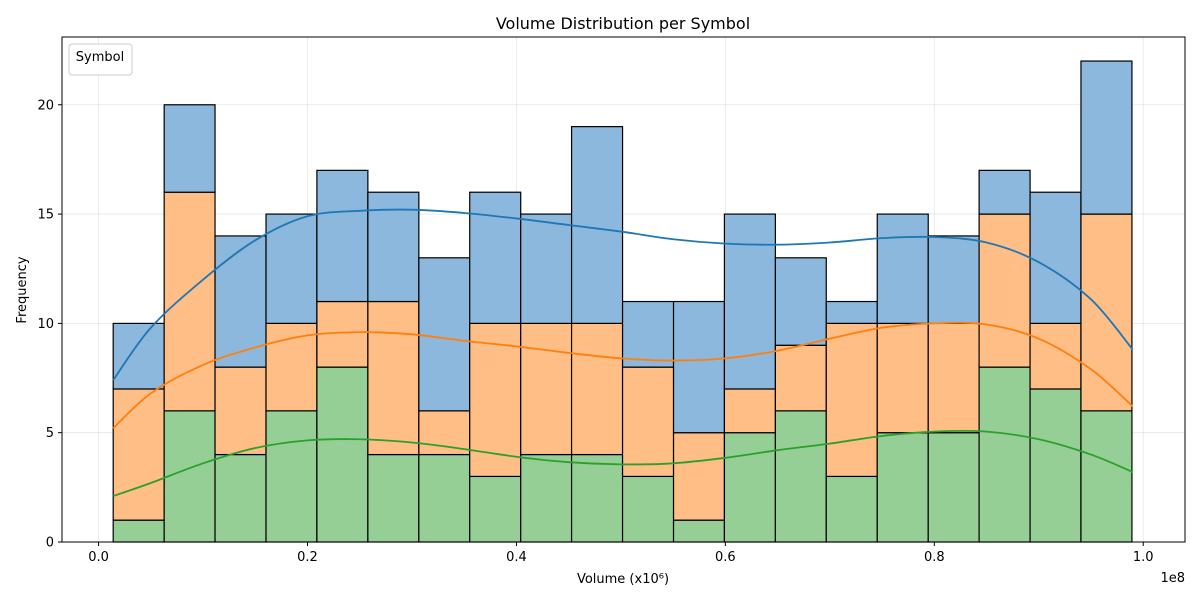  I want to click on x-offset-text: 1e8, so click(1172, 578).